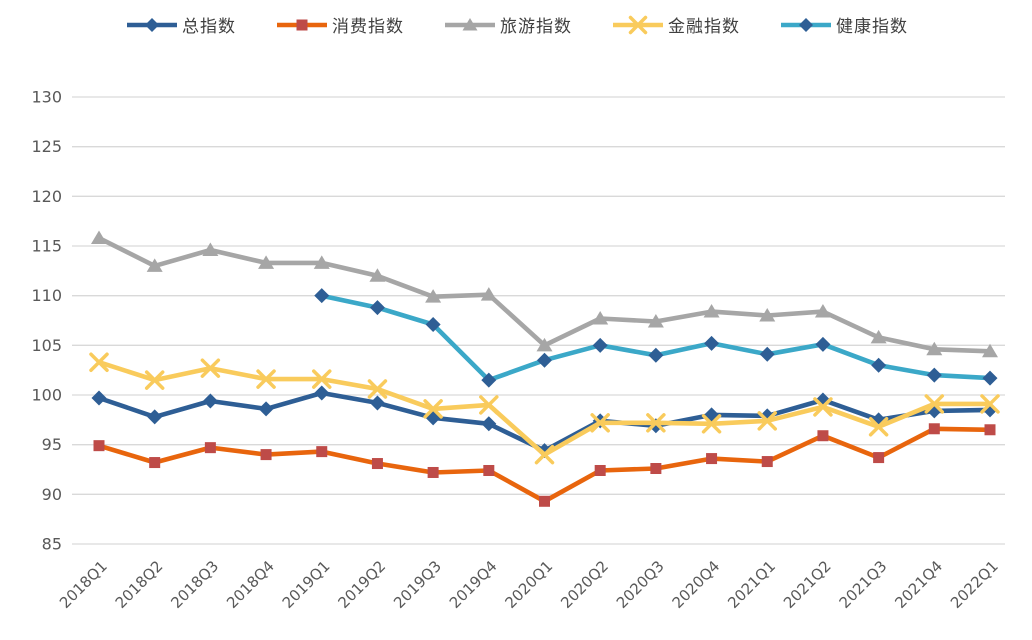 The width and height of the screenshot is (1032, 640). I want to click on legend-item-3: 金融指数, so click(675, 24).